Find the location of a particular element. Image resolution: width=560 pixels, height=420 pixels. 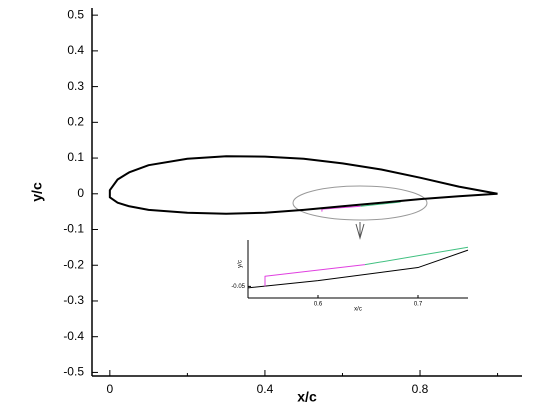

y-tick-label: 0 is located at coordinates (80, 193).